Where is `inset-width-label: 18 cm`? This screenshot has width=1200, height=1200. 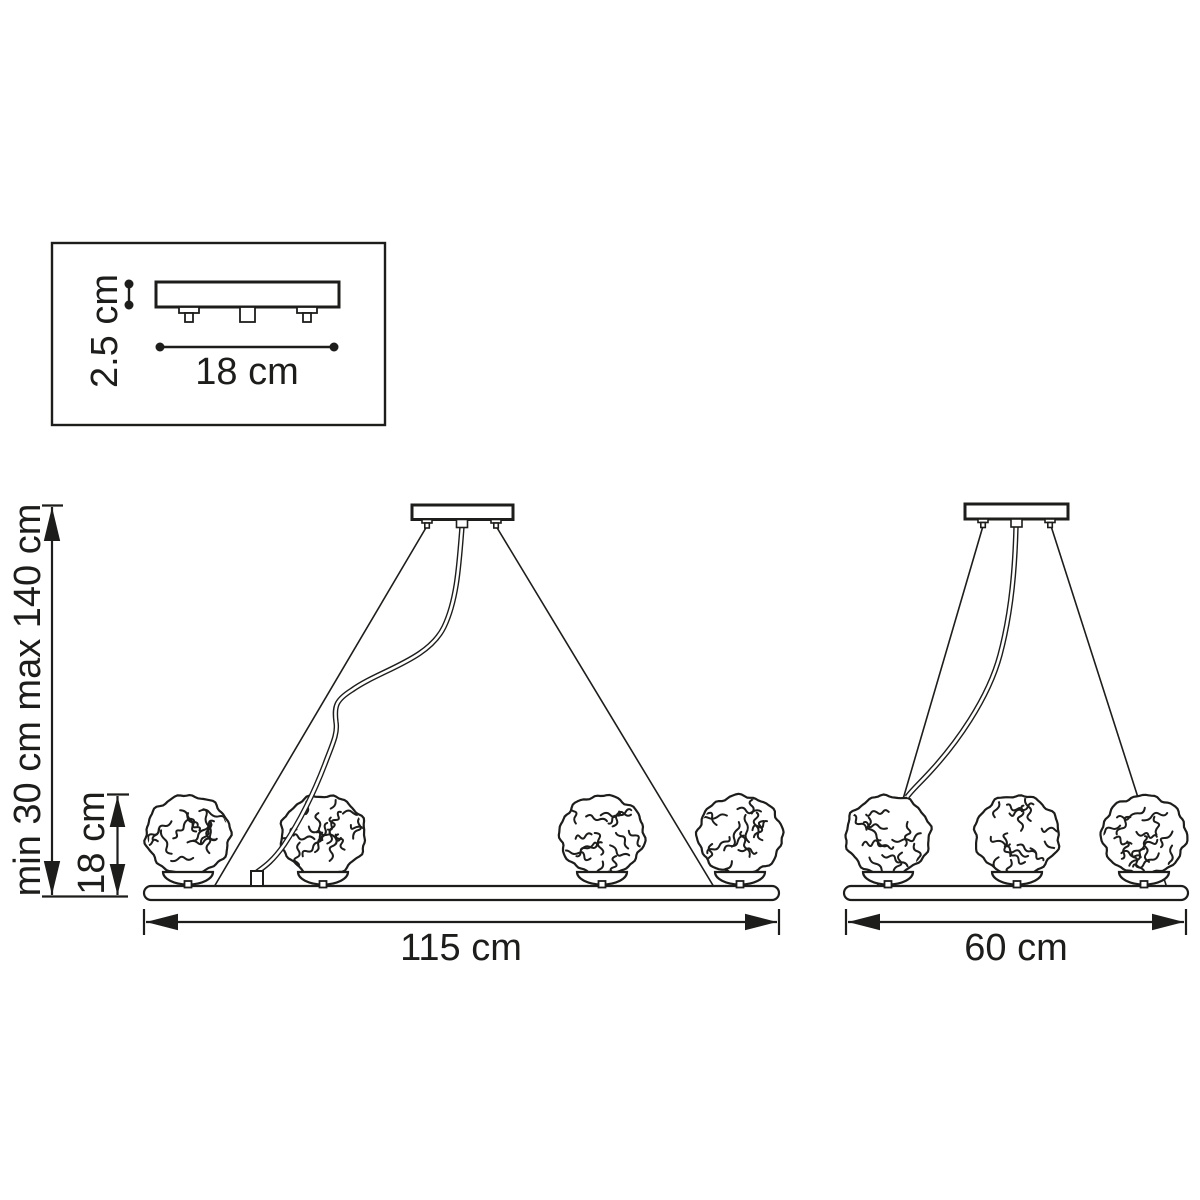 inset-width-label: 18 cm is located at coordinates (246, 372).